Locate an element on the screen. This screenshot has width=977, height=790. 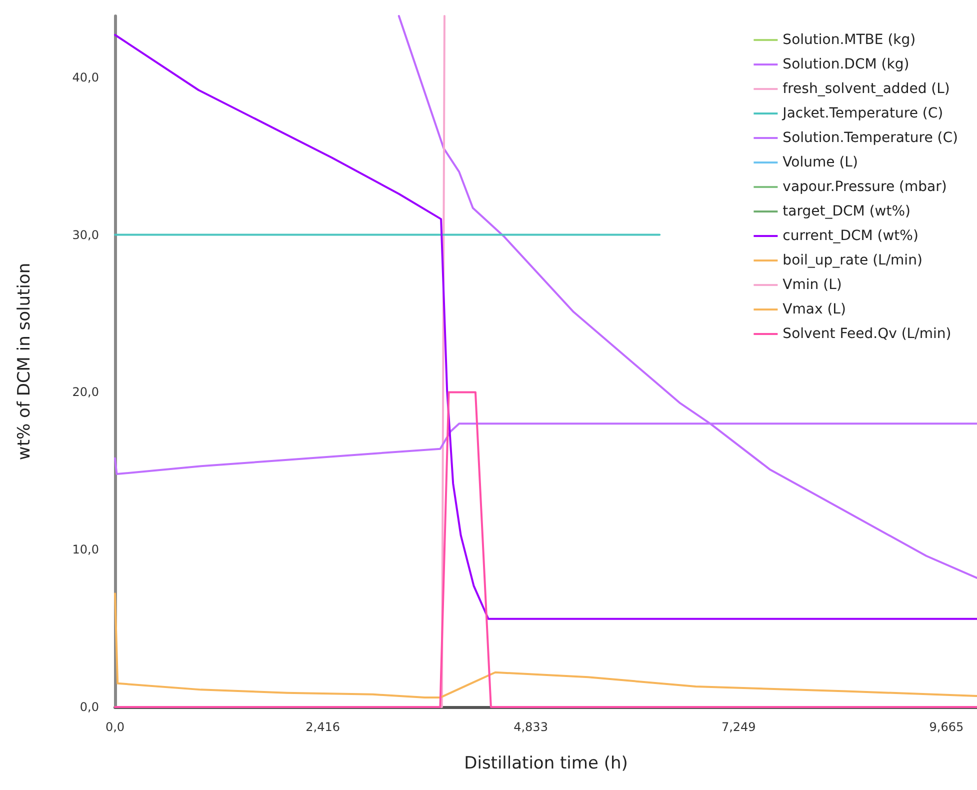
legend-label: Solution.DCM (kg) is located at coordinates (846, 64).